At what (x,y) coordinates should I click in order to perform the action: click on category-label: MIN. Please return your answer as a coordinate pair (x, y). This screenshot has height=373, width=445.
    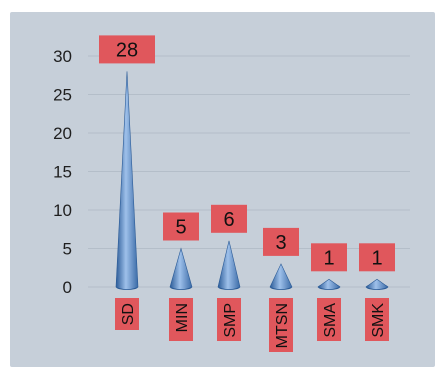
    Looking at the image, I should click on (181, 319).